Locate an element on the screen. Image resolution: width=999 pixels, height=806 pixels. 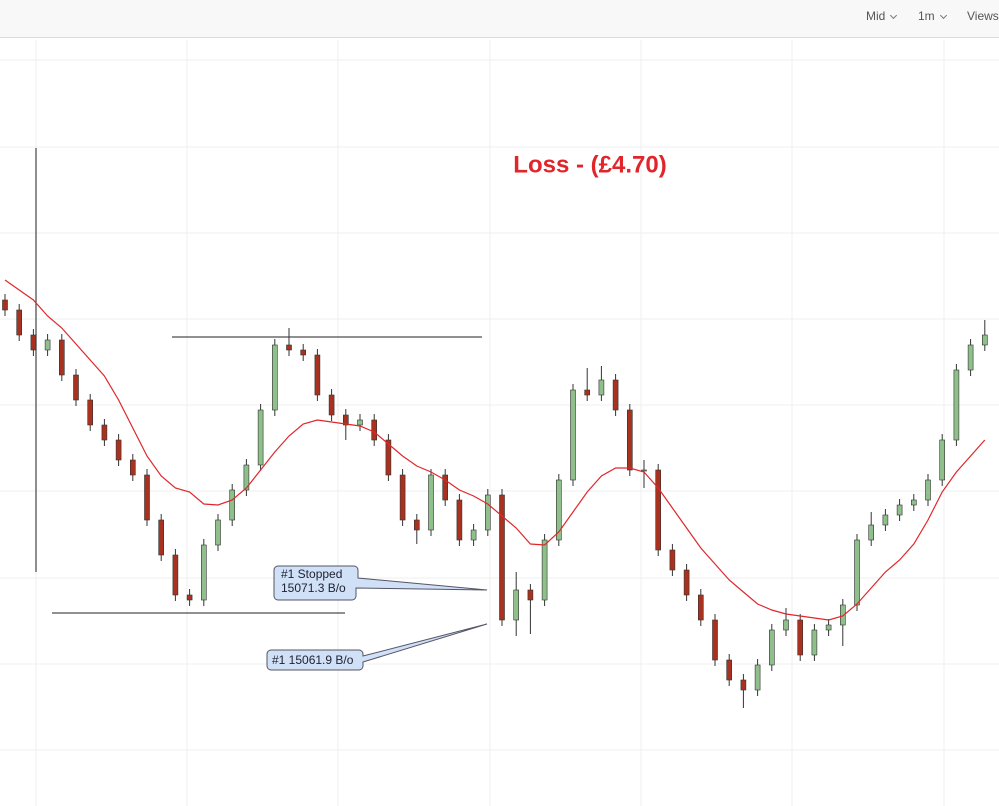
toolbar: Mid 1m Views is located at coordinates (499, 19).